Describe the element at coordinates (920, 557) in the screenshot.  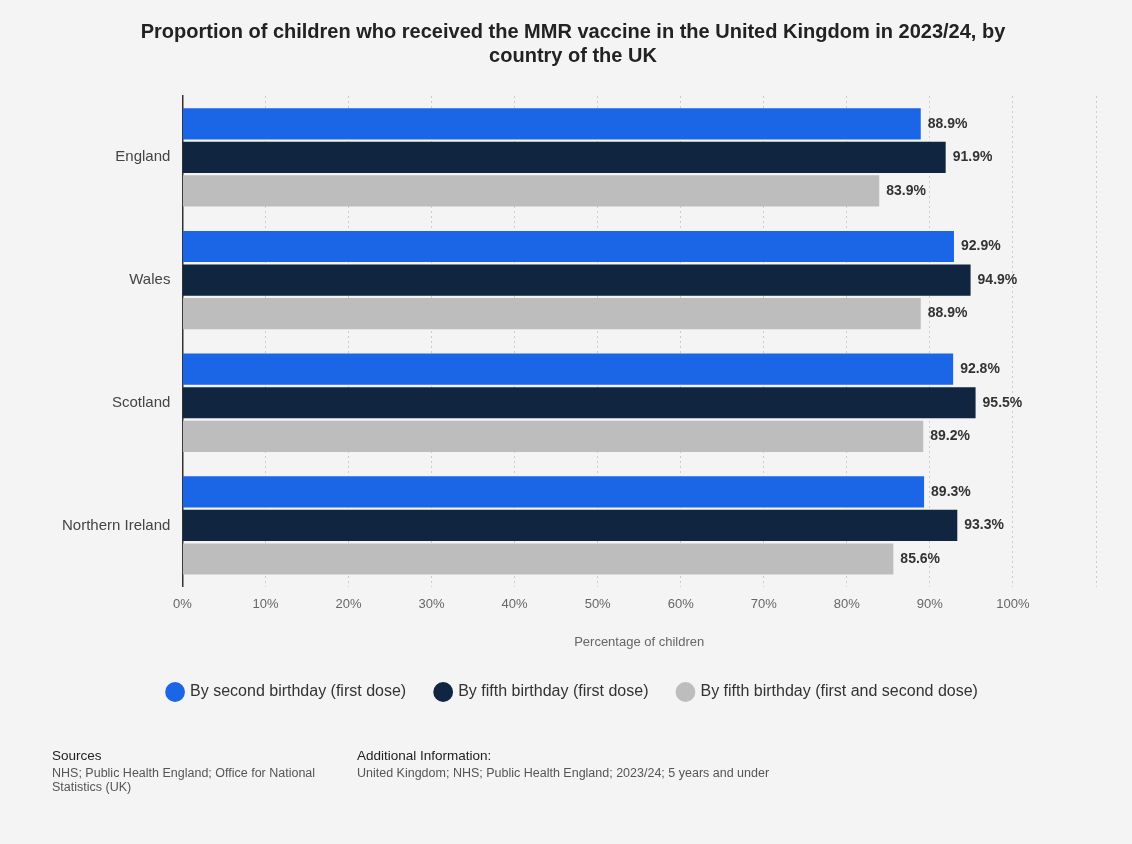
I see `data-label: 85.6%` at that location.